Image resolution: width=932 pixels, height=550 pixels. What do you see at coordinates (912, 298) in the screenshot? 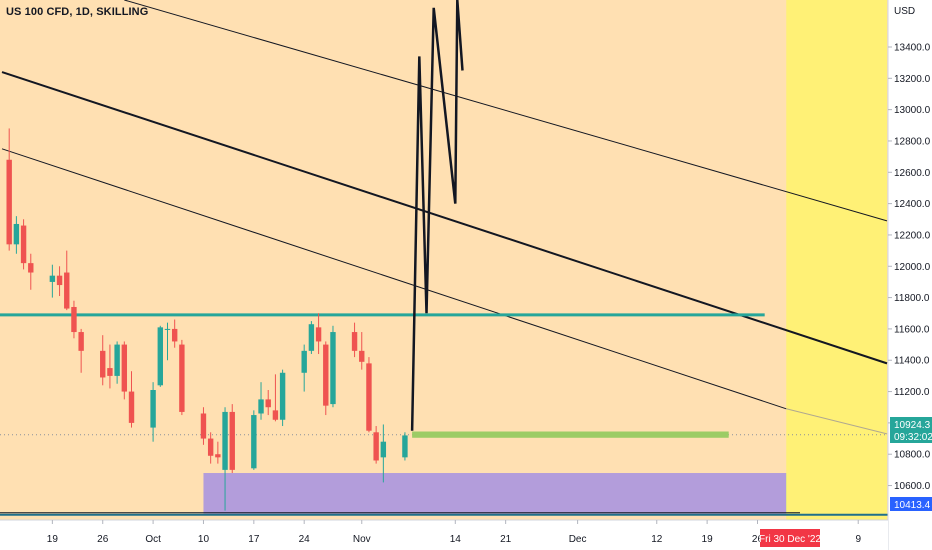
I see `price-tick-label: 11800.0` at bounding box center [912, 298].